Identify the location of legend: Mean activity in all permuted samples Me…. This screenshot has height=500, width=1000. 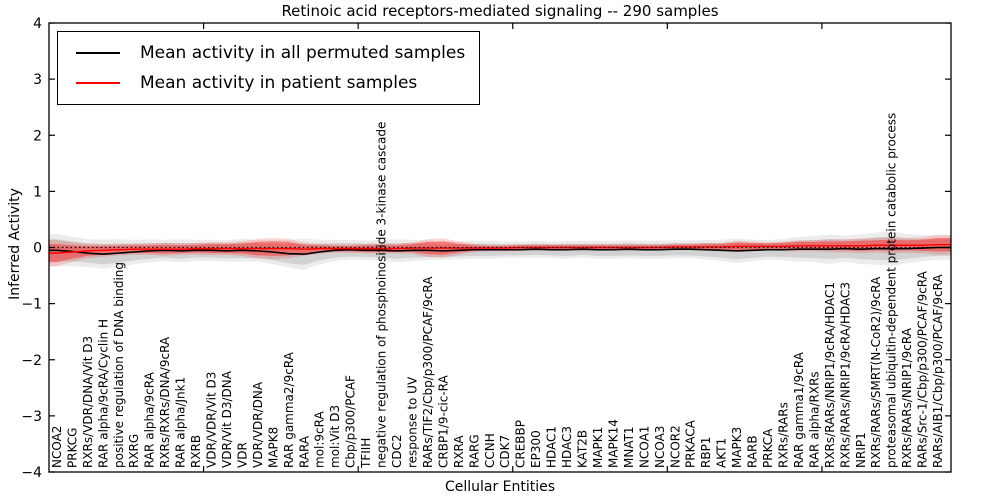
(269, 68).